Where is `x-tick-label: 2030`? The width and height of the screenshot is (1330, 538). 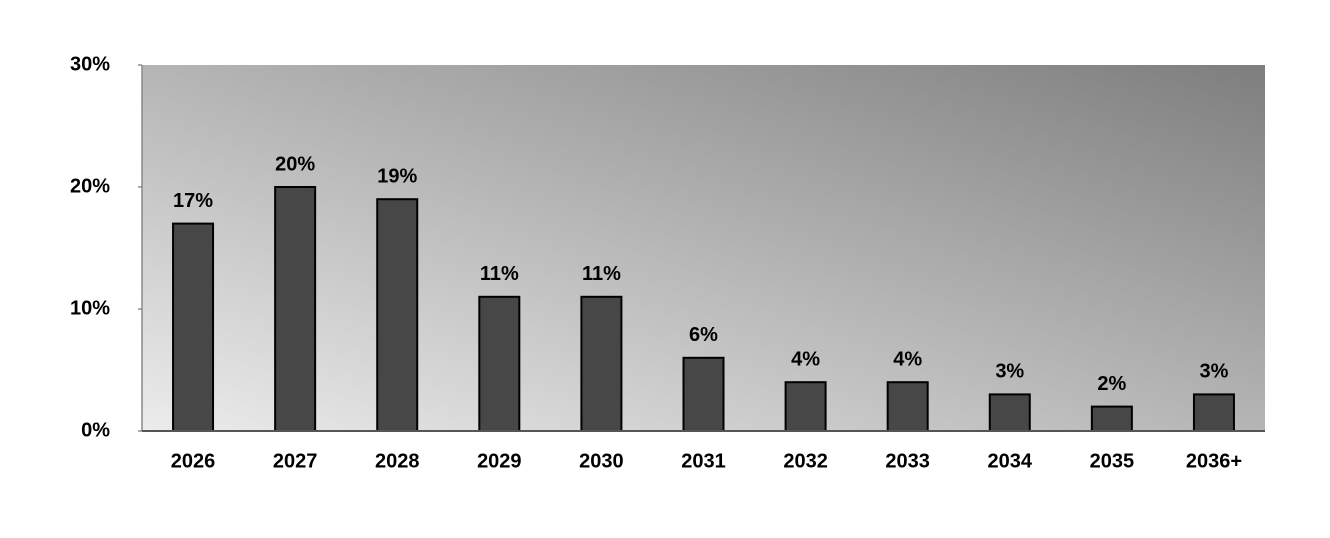
x-tick-label: 2030 is located at coordinates (601, 461).